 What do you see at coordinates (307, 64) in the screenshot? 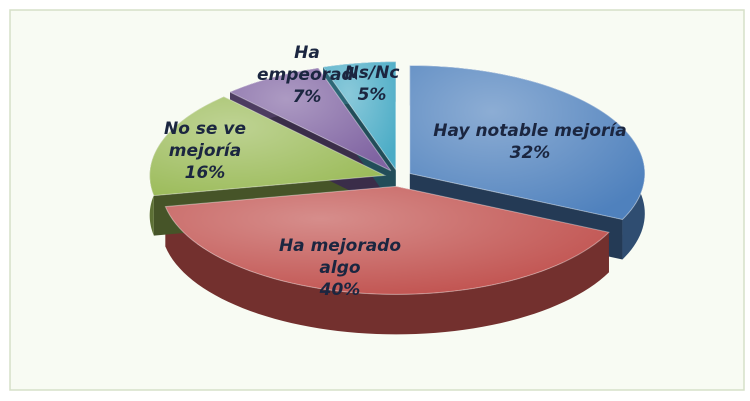
I see `category-label: Ha empeorado` at bounding box center [307, 64].